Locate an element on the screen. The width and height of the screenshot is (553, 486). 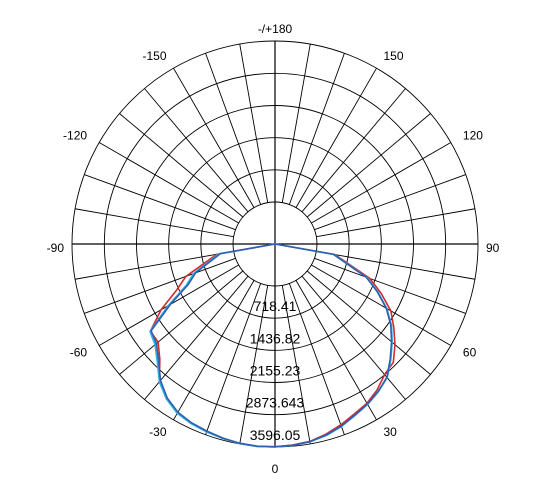
ring-labels: 718.41 1436.82 2155.23 2873.643 3596.05 is located at coordinates (275, 370).